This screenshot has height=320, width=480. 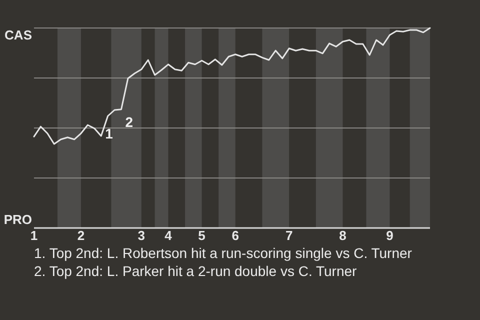 I want to click on annotation: 2, so click(x=129, y=122).